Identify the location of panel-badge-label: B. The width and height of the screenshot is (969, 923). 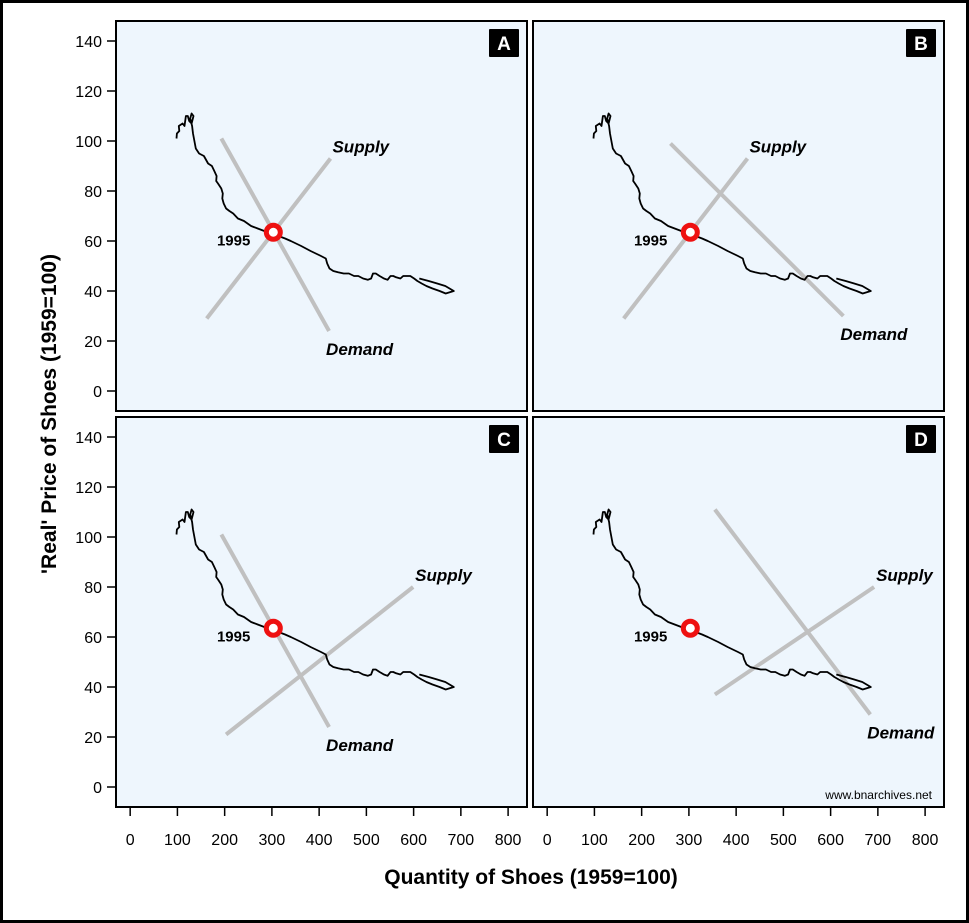
(921, 44).